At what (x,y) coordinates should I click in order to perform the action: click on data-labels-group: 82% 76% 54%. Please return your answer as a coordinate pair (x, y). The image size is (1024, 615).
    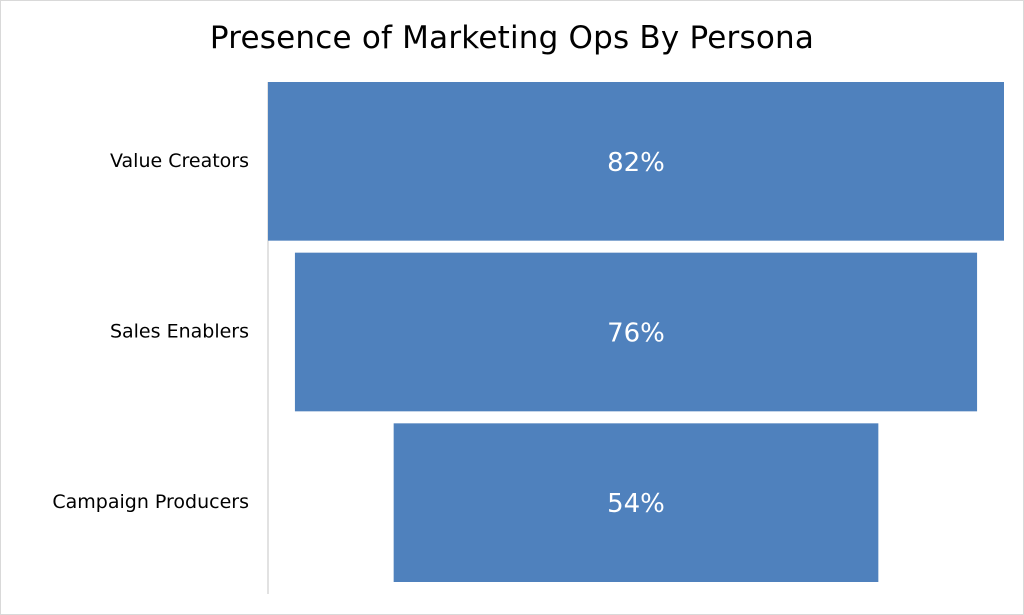
    Looking at the image, I should click on (636, 333).